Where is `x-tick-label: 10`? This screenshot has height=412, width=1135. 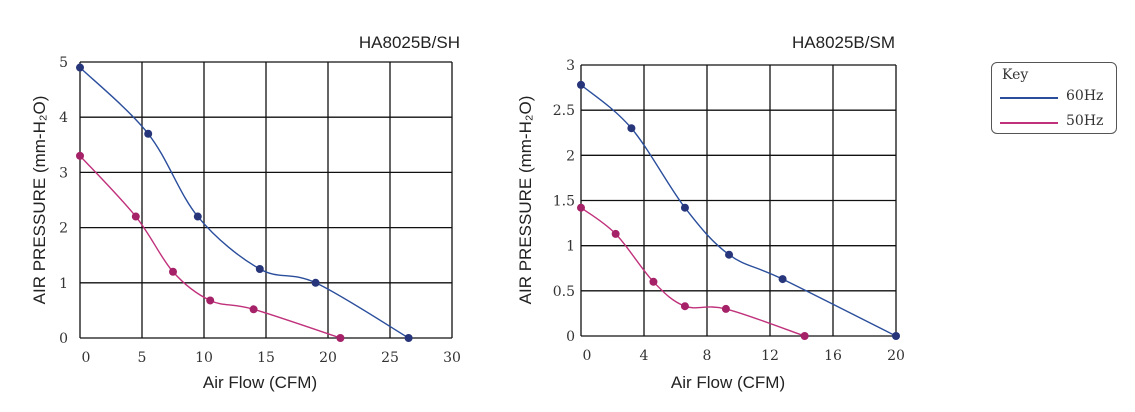 x-tick-label: 10 is located at coordinates (204, 358).